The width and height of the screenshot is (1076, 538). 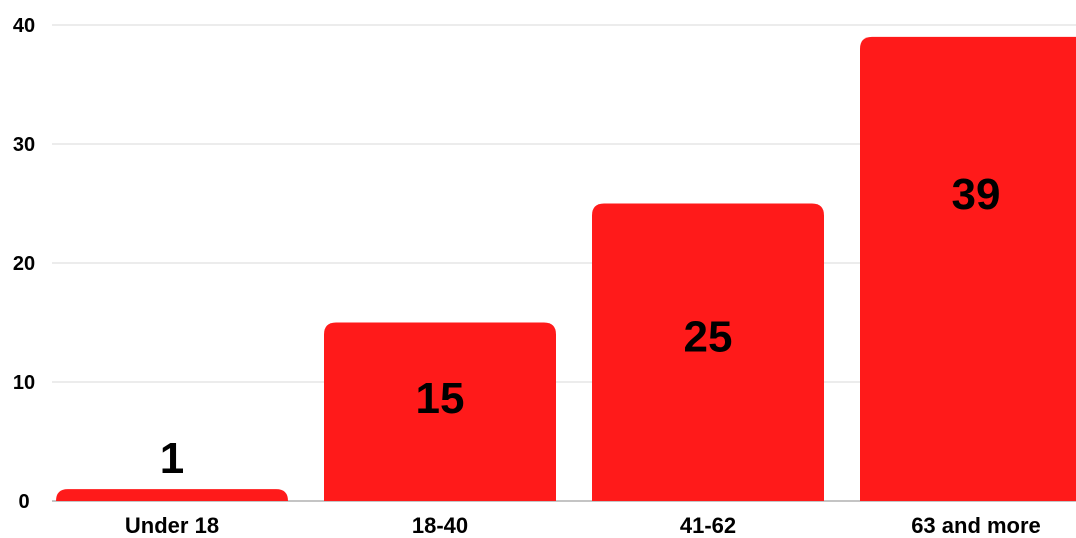 What do you see at coordinates (24, 145) in the screenshot?
I see `y-tick-label-30: 30` at bounding box center [24, 145].